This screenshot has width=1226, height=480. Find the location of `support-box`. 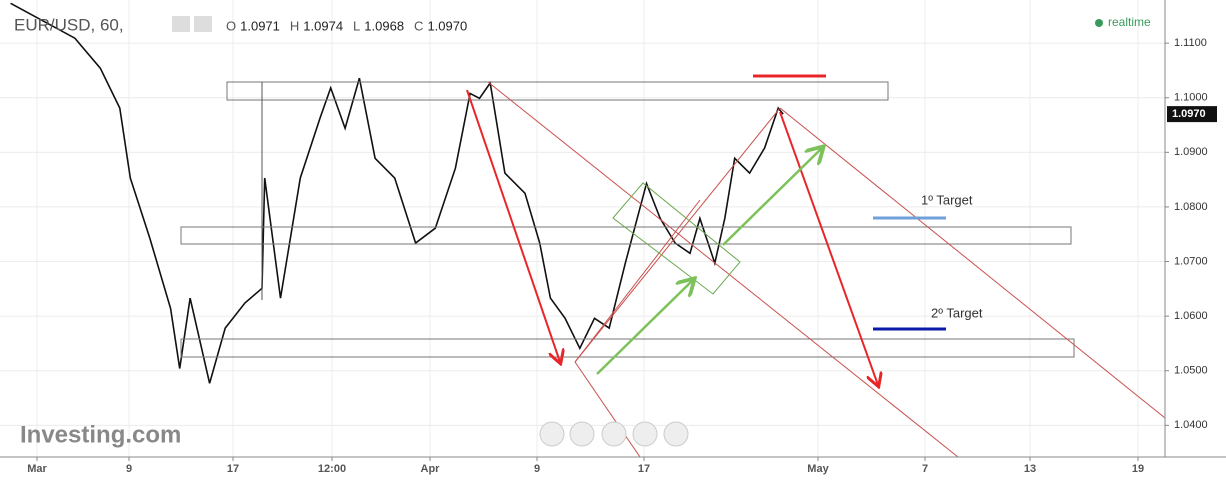

support-box is located at coordinates (627, 348).